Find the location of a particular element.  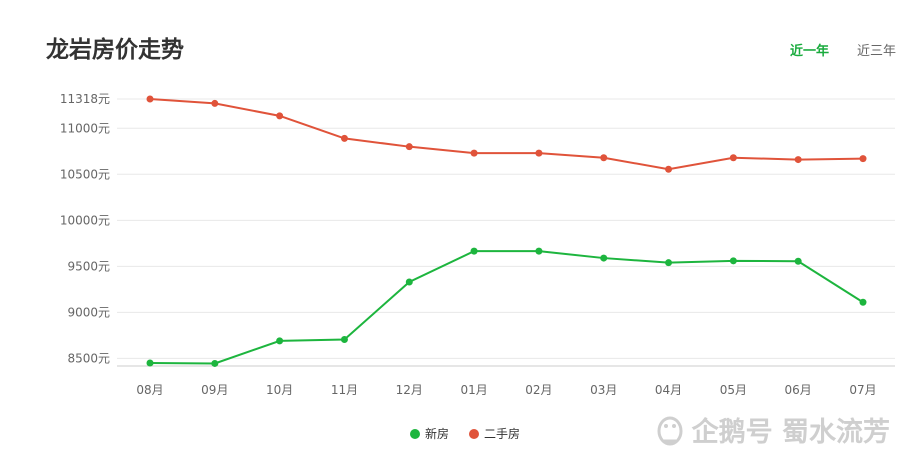

y-tick-label: 11318元 is located at coordinates (85, 99).